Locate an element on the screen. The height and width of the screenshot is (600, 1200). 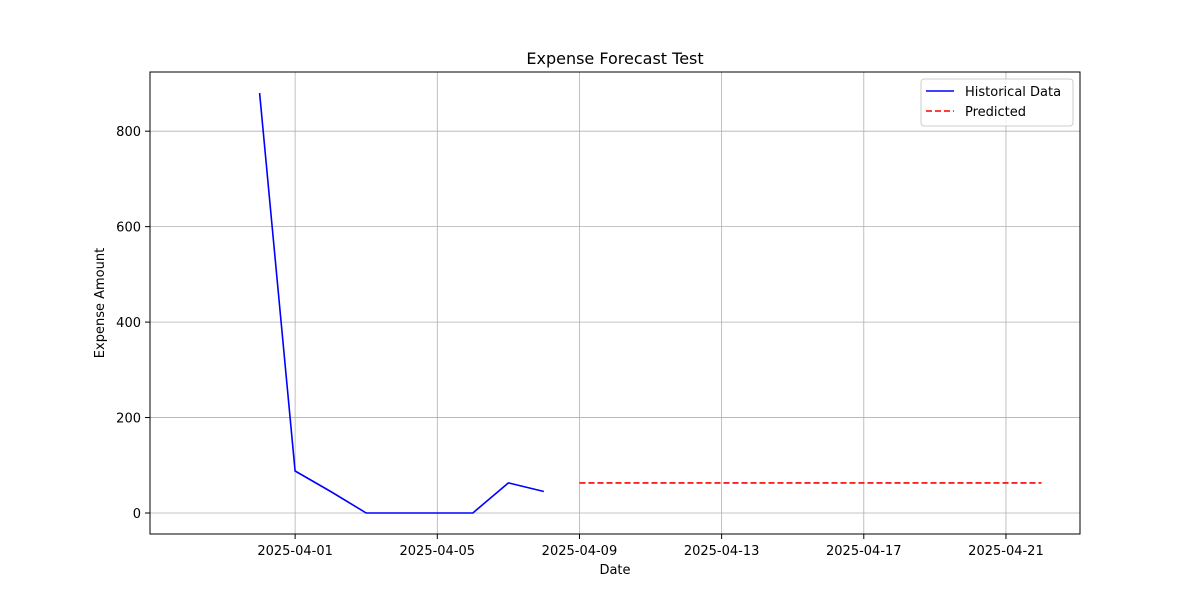
x-tick-label: 2025-04-21 is located at coordinates (1006, 551).